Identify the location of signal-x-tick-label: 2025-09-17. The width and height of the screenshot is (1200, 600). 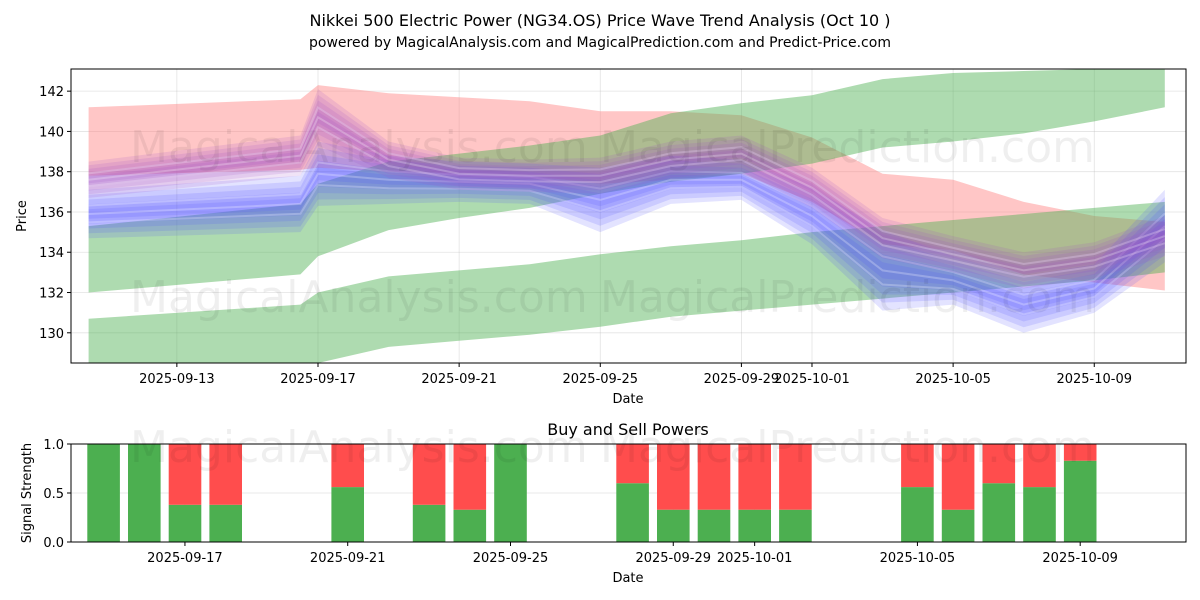
(185, 558).